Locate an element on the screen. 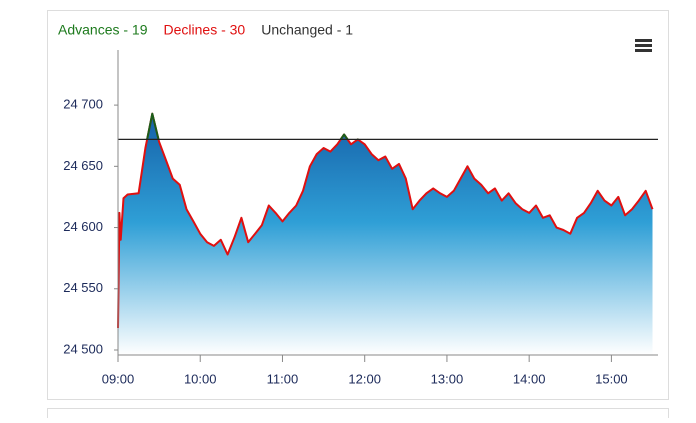 The width and height of the screenshot is (696, 423). y-tick-label: 24 700 is located at coordinates (83, 104).